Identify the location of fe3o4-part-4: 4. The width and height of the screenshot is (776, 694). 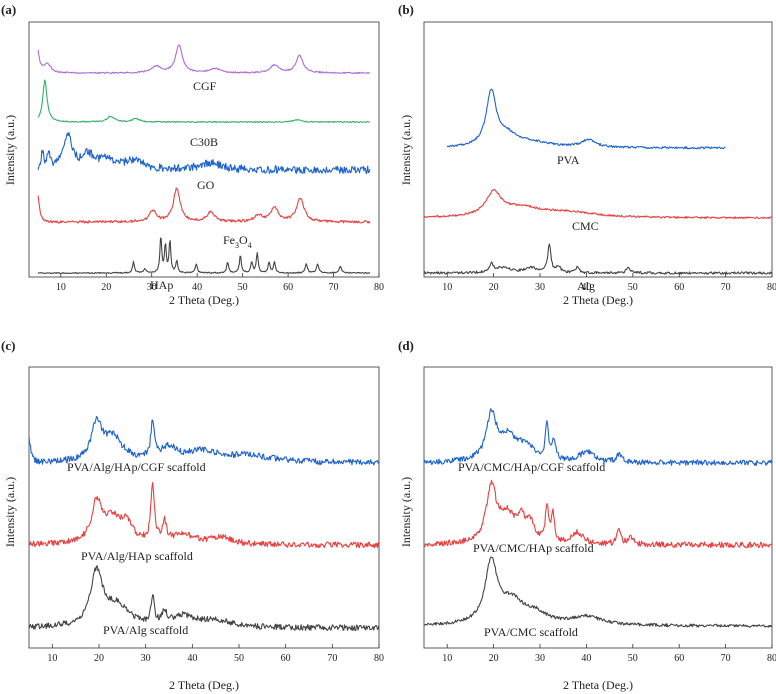
(250, 245).